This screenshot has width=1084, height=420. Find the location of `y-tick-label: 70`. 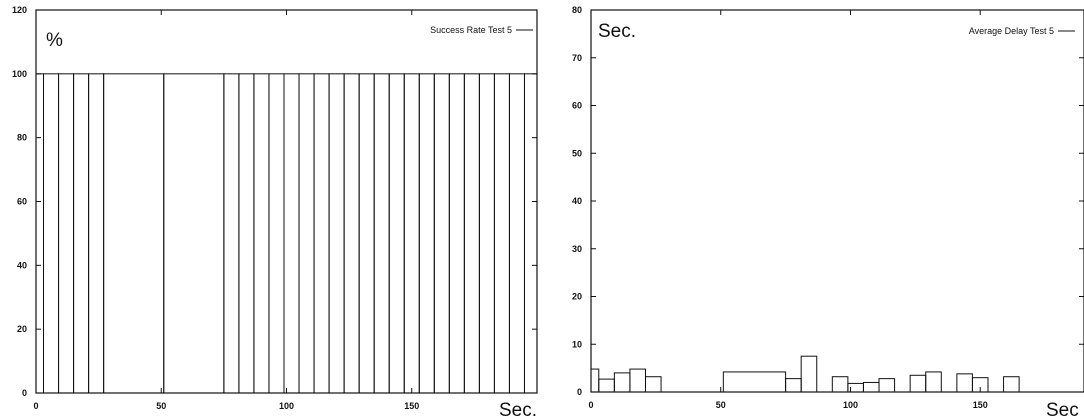

y-tick-label: 70 is located at coordinates (577, 58).